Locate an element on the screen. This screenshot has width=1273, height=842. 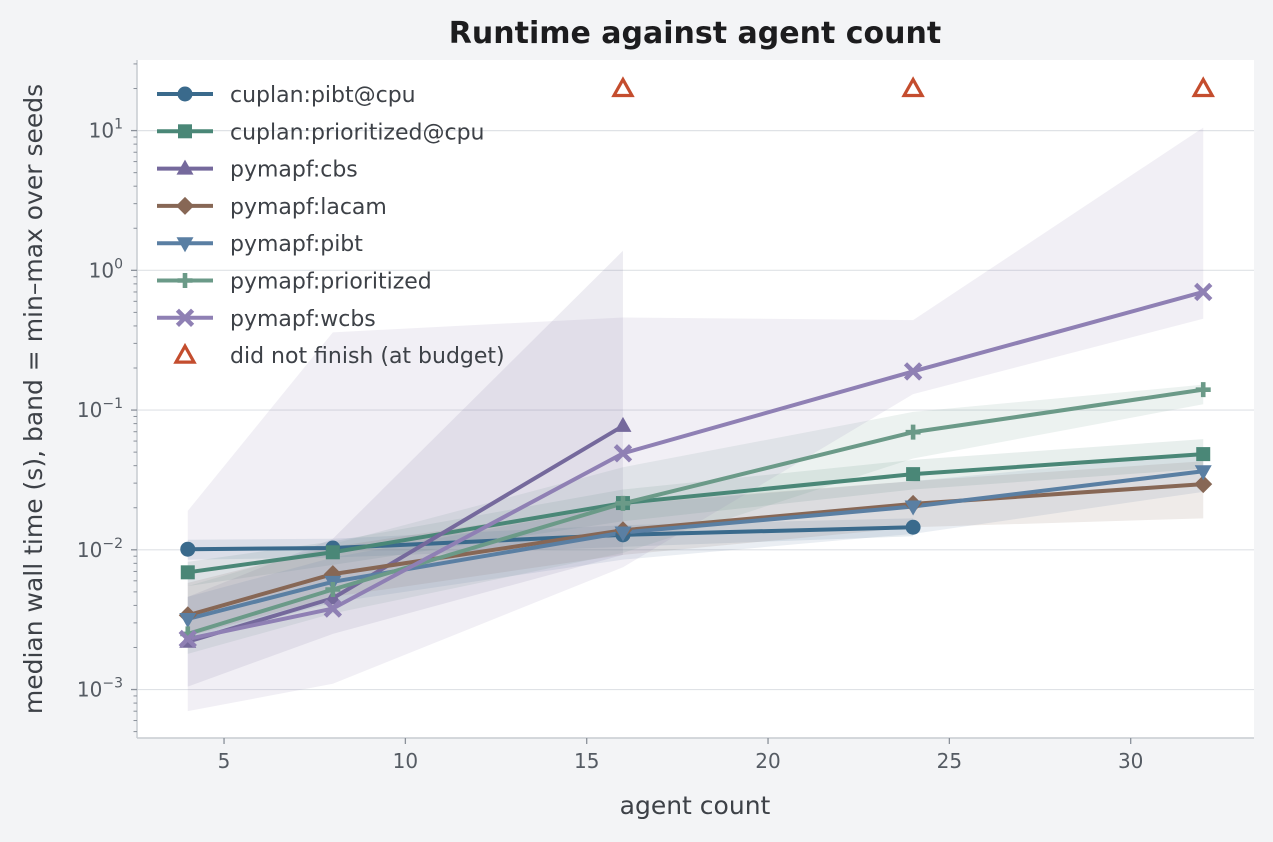
x-tick-label: 30 is located at coordinates (1130, 761).